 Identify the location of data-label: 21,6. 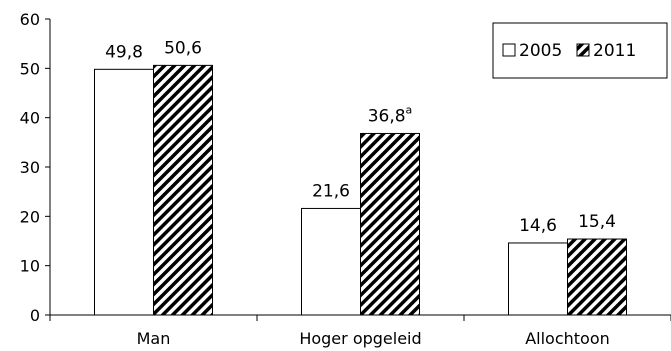
(331, 191).